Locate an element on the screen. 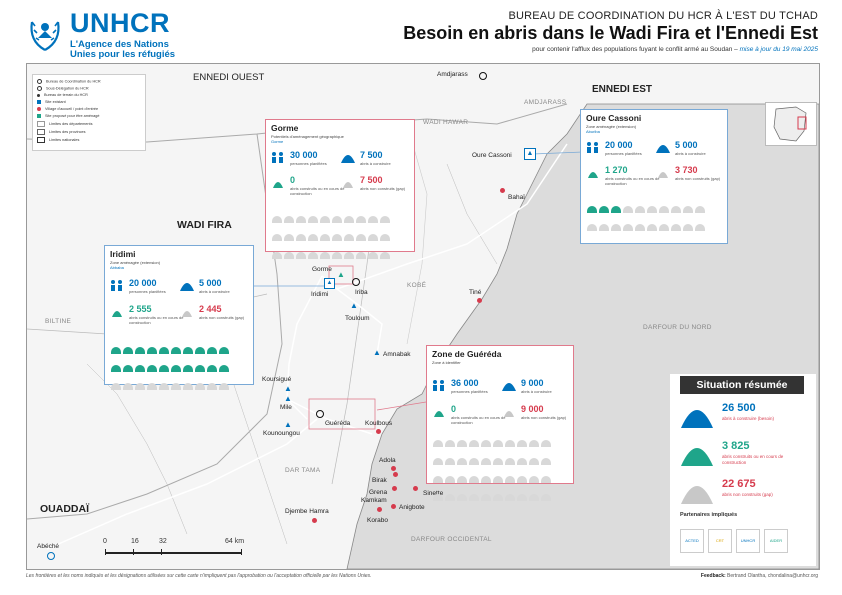 This screenshot has width=842, height=595. place-djembe-hamra: Djembe Hamra is located at coordinates (307, 511).